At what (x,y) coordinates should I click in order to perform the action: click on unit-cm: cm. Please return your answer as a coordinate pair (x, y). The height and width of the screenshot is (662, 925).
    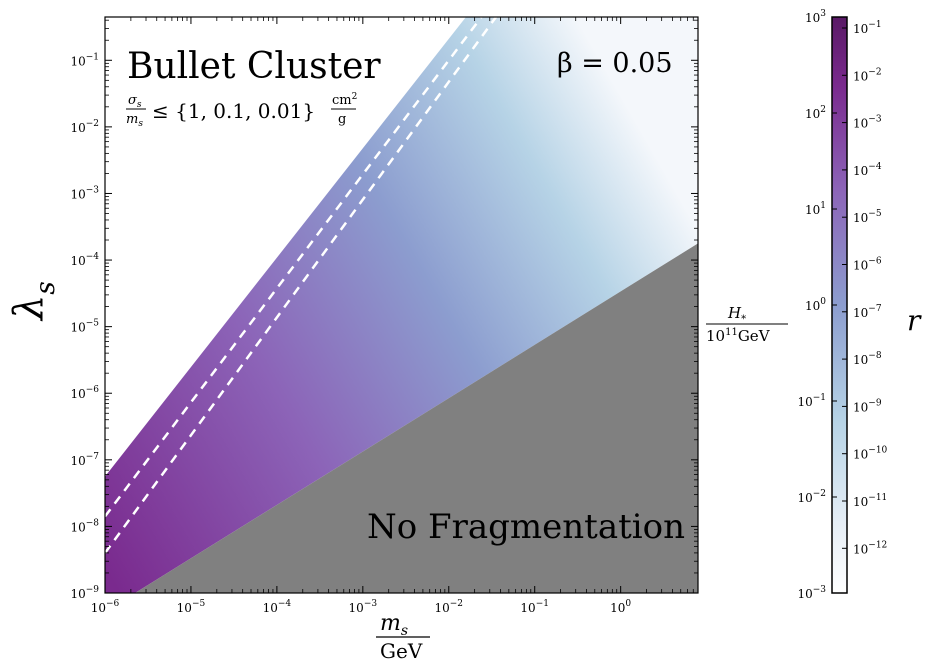
    Looking at the image, I should click on (342, 100).